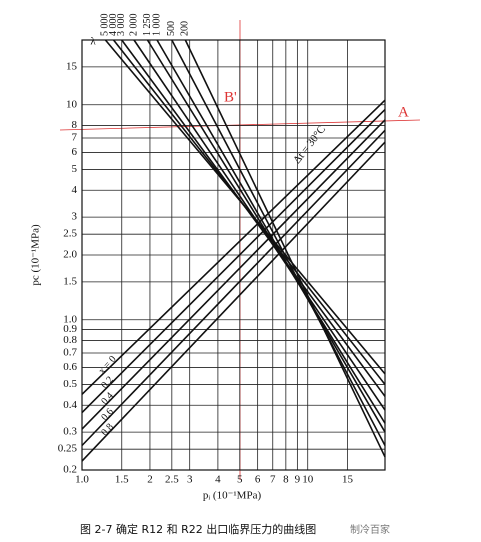 The height and width of the screenshot is (542, 481). I want to click on y-tick-label: 1.0, so click(70, 319).